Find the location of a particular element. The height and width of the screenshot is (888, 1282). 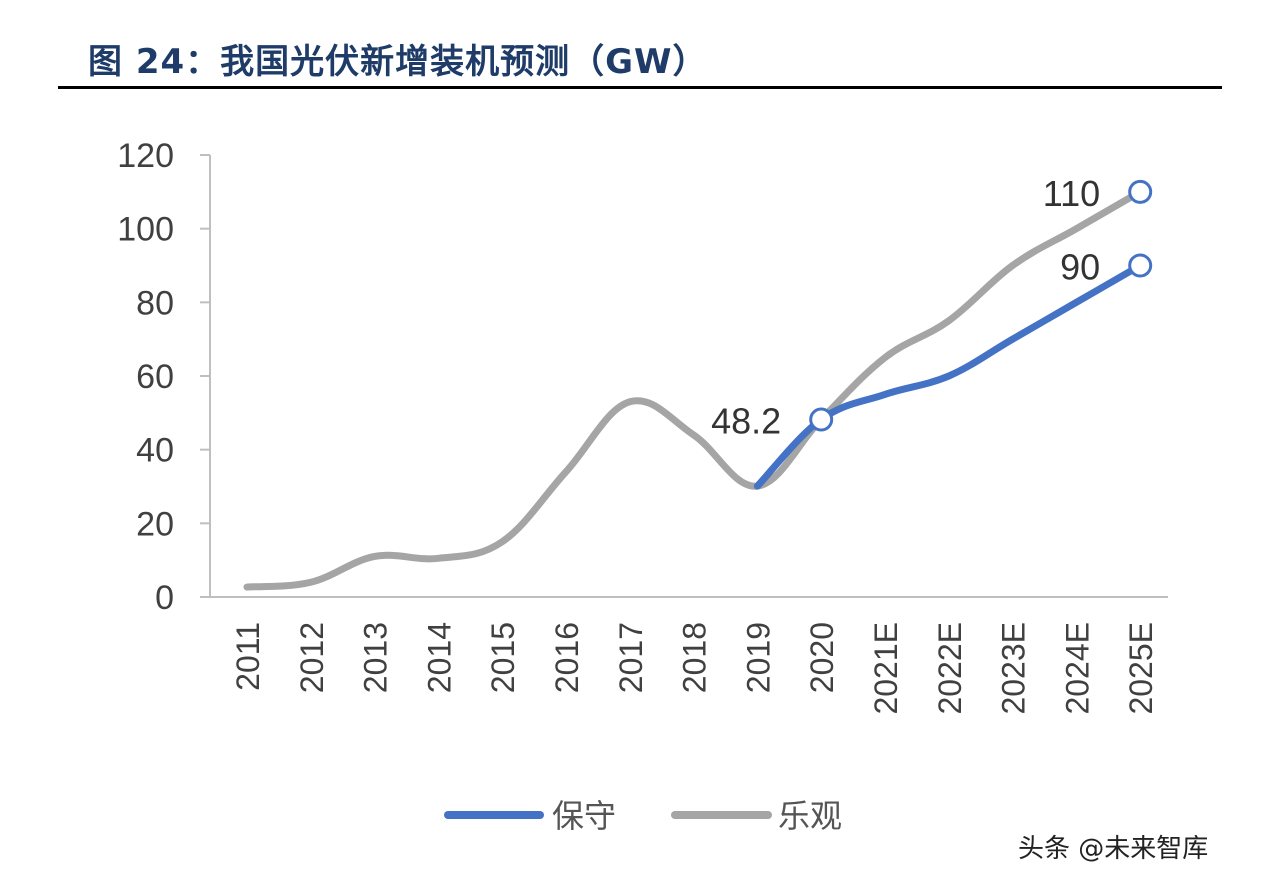

x-tick-label: 2023E is located at coordinates (1014, 668).